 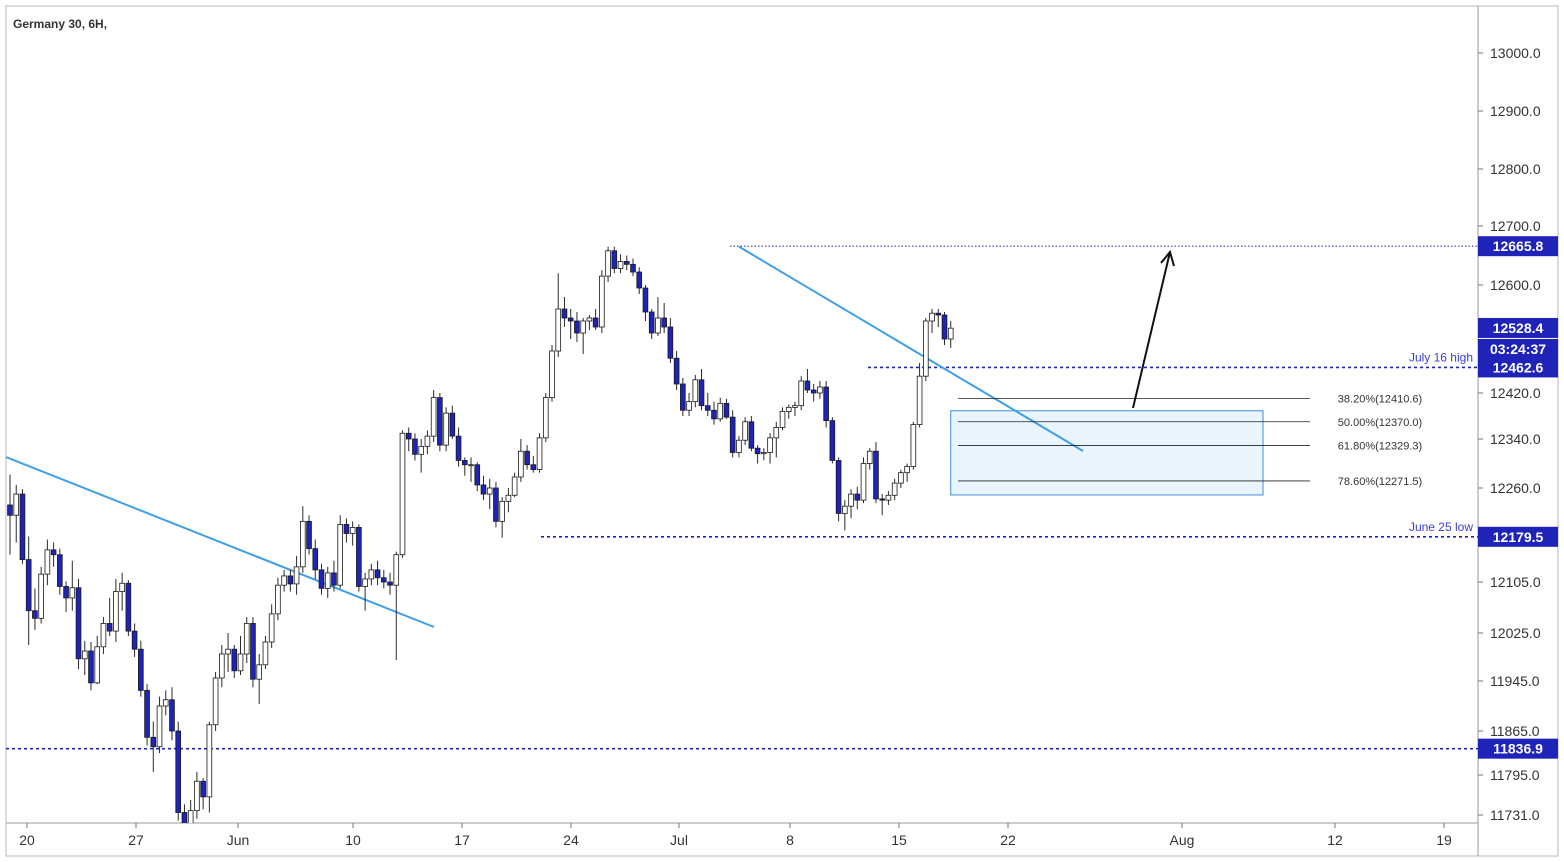 What do you see at coordinates (1515, 815) in the screenshot?
I see `y-tick-label-13: 11731.0` at bounding box center [1515, 815].